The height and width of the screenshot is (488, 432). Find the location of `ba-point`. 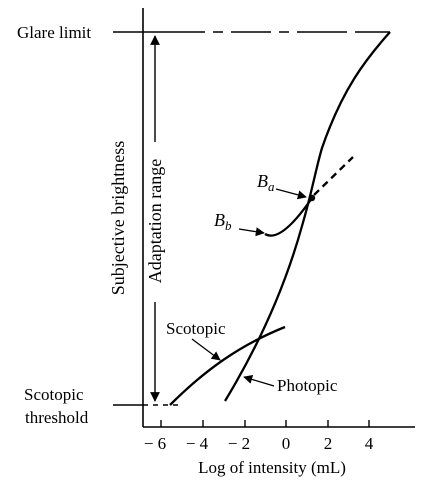

ba-point is located at coordinates (312, 198).